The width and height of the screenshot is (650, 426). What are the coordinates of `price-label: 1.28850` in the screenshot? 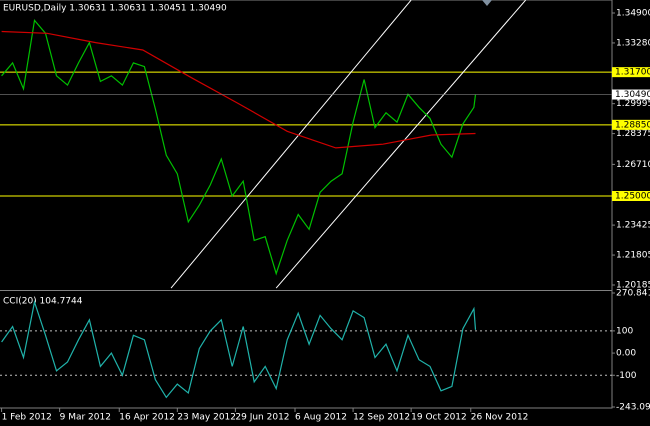 It's located at (632, 125).